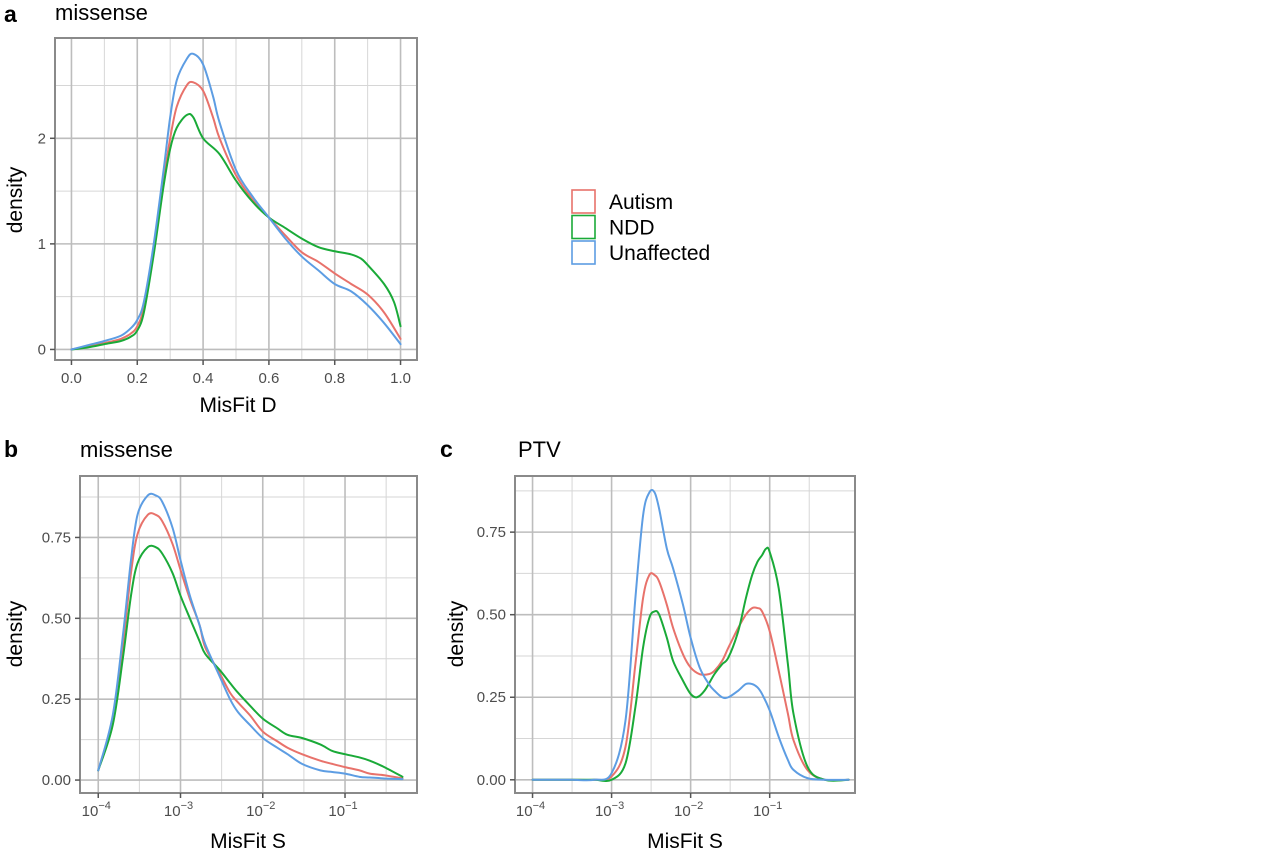 Image resolution: width=1280 pixels, height=852 pixels. What do you see at coordinates (539, 449) in the screenshot?
I see `panel-title: PTV` at bounding box center [539, 449].